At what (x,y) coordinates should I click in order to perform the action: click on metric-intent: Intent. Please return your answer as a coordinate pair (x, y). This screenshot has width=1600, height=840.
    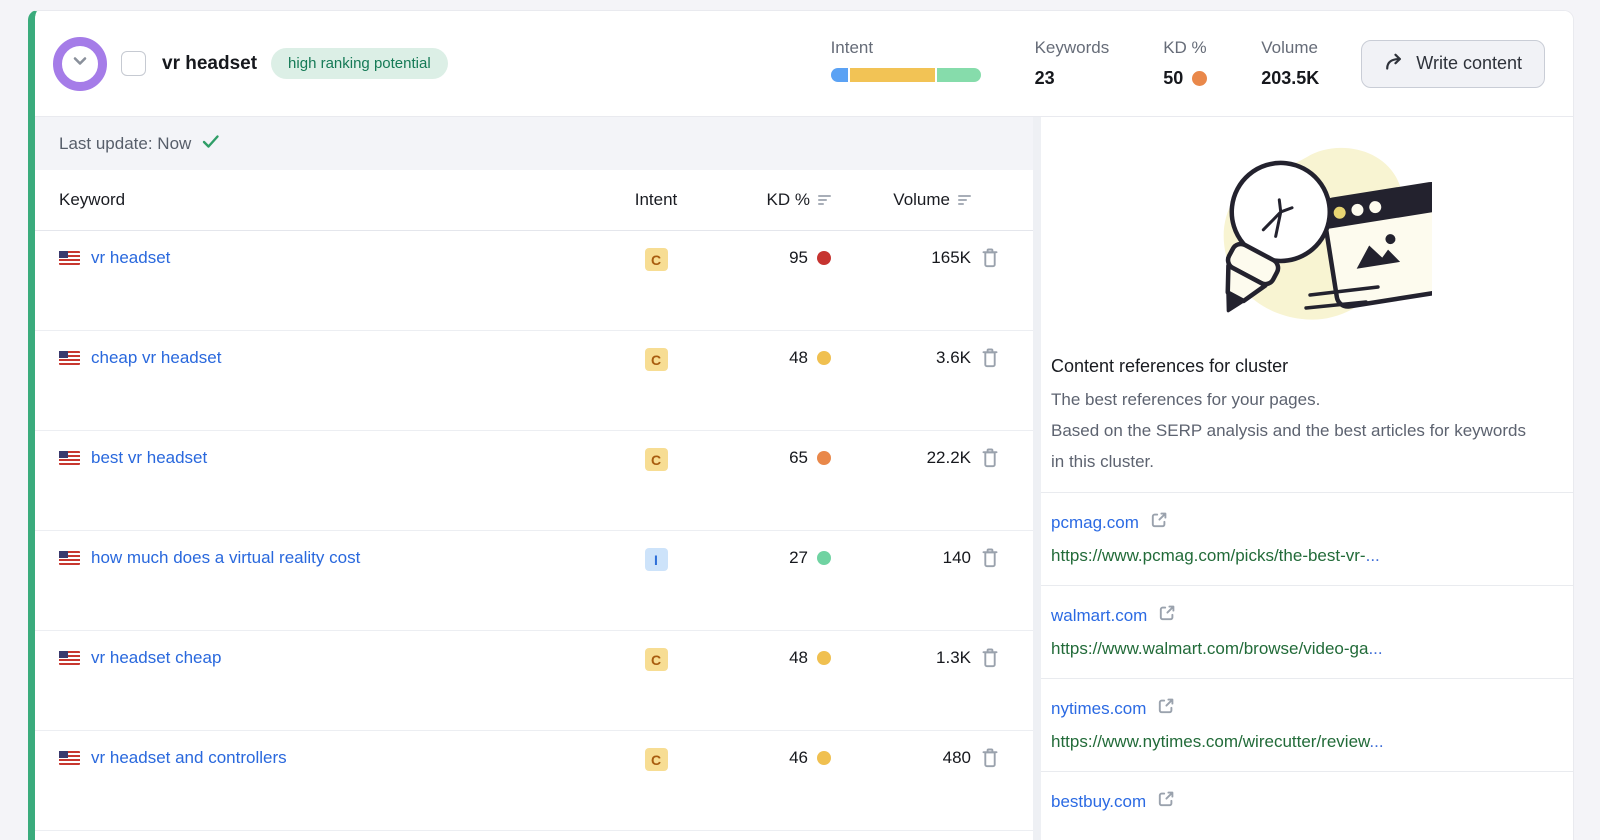
    Looking at the image, I should click on (905, 60).